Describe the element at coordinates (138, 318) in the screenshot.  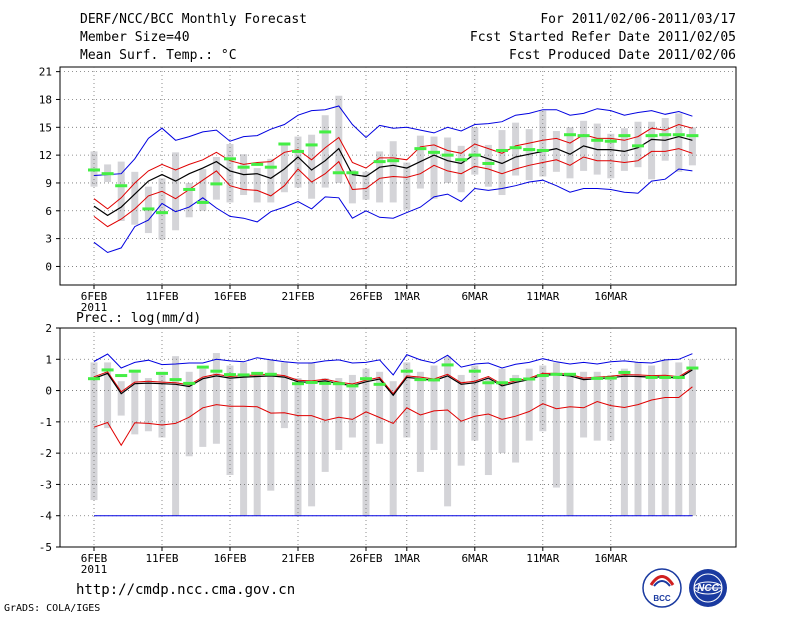
I see `precip-title: Prec.: log(mm/d)` at that location.